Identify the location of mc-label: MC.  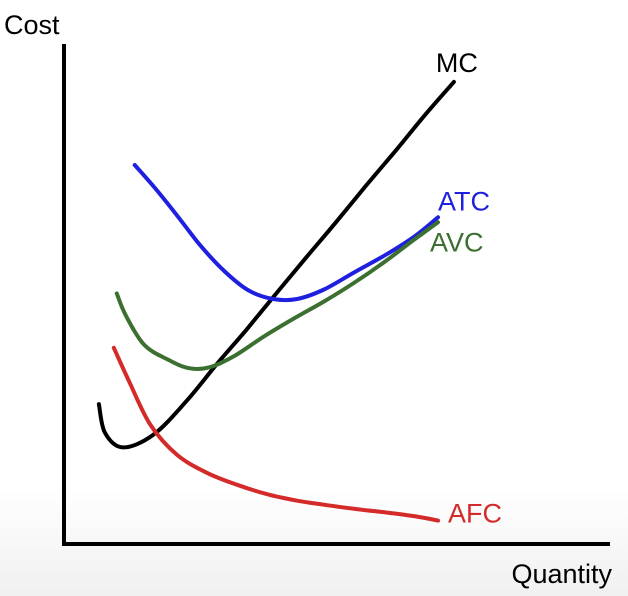
(457, 63).